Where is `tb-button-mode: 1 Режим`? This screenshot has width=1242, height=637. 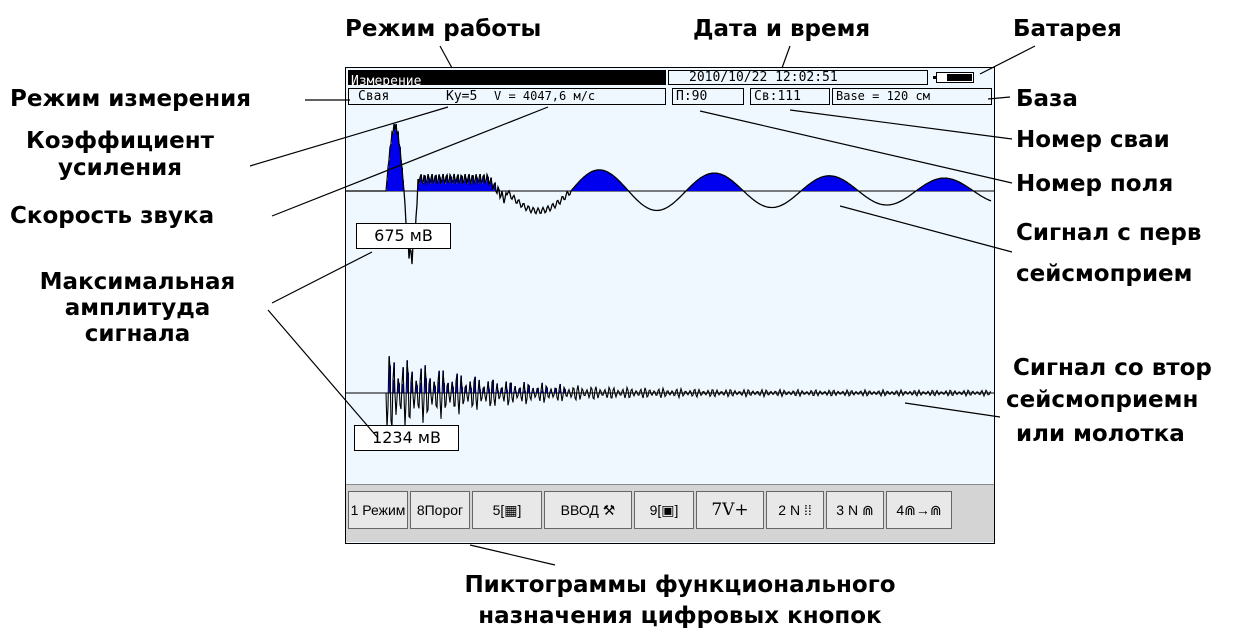
tb-button-mode: 1 Режим is located at coordinates (378, 510).